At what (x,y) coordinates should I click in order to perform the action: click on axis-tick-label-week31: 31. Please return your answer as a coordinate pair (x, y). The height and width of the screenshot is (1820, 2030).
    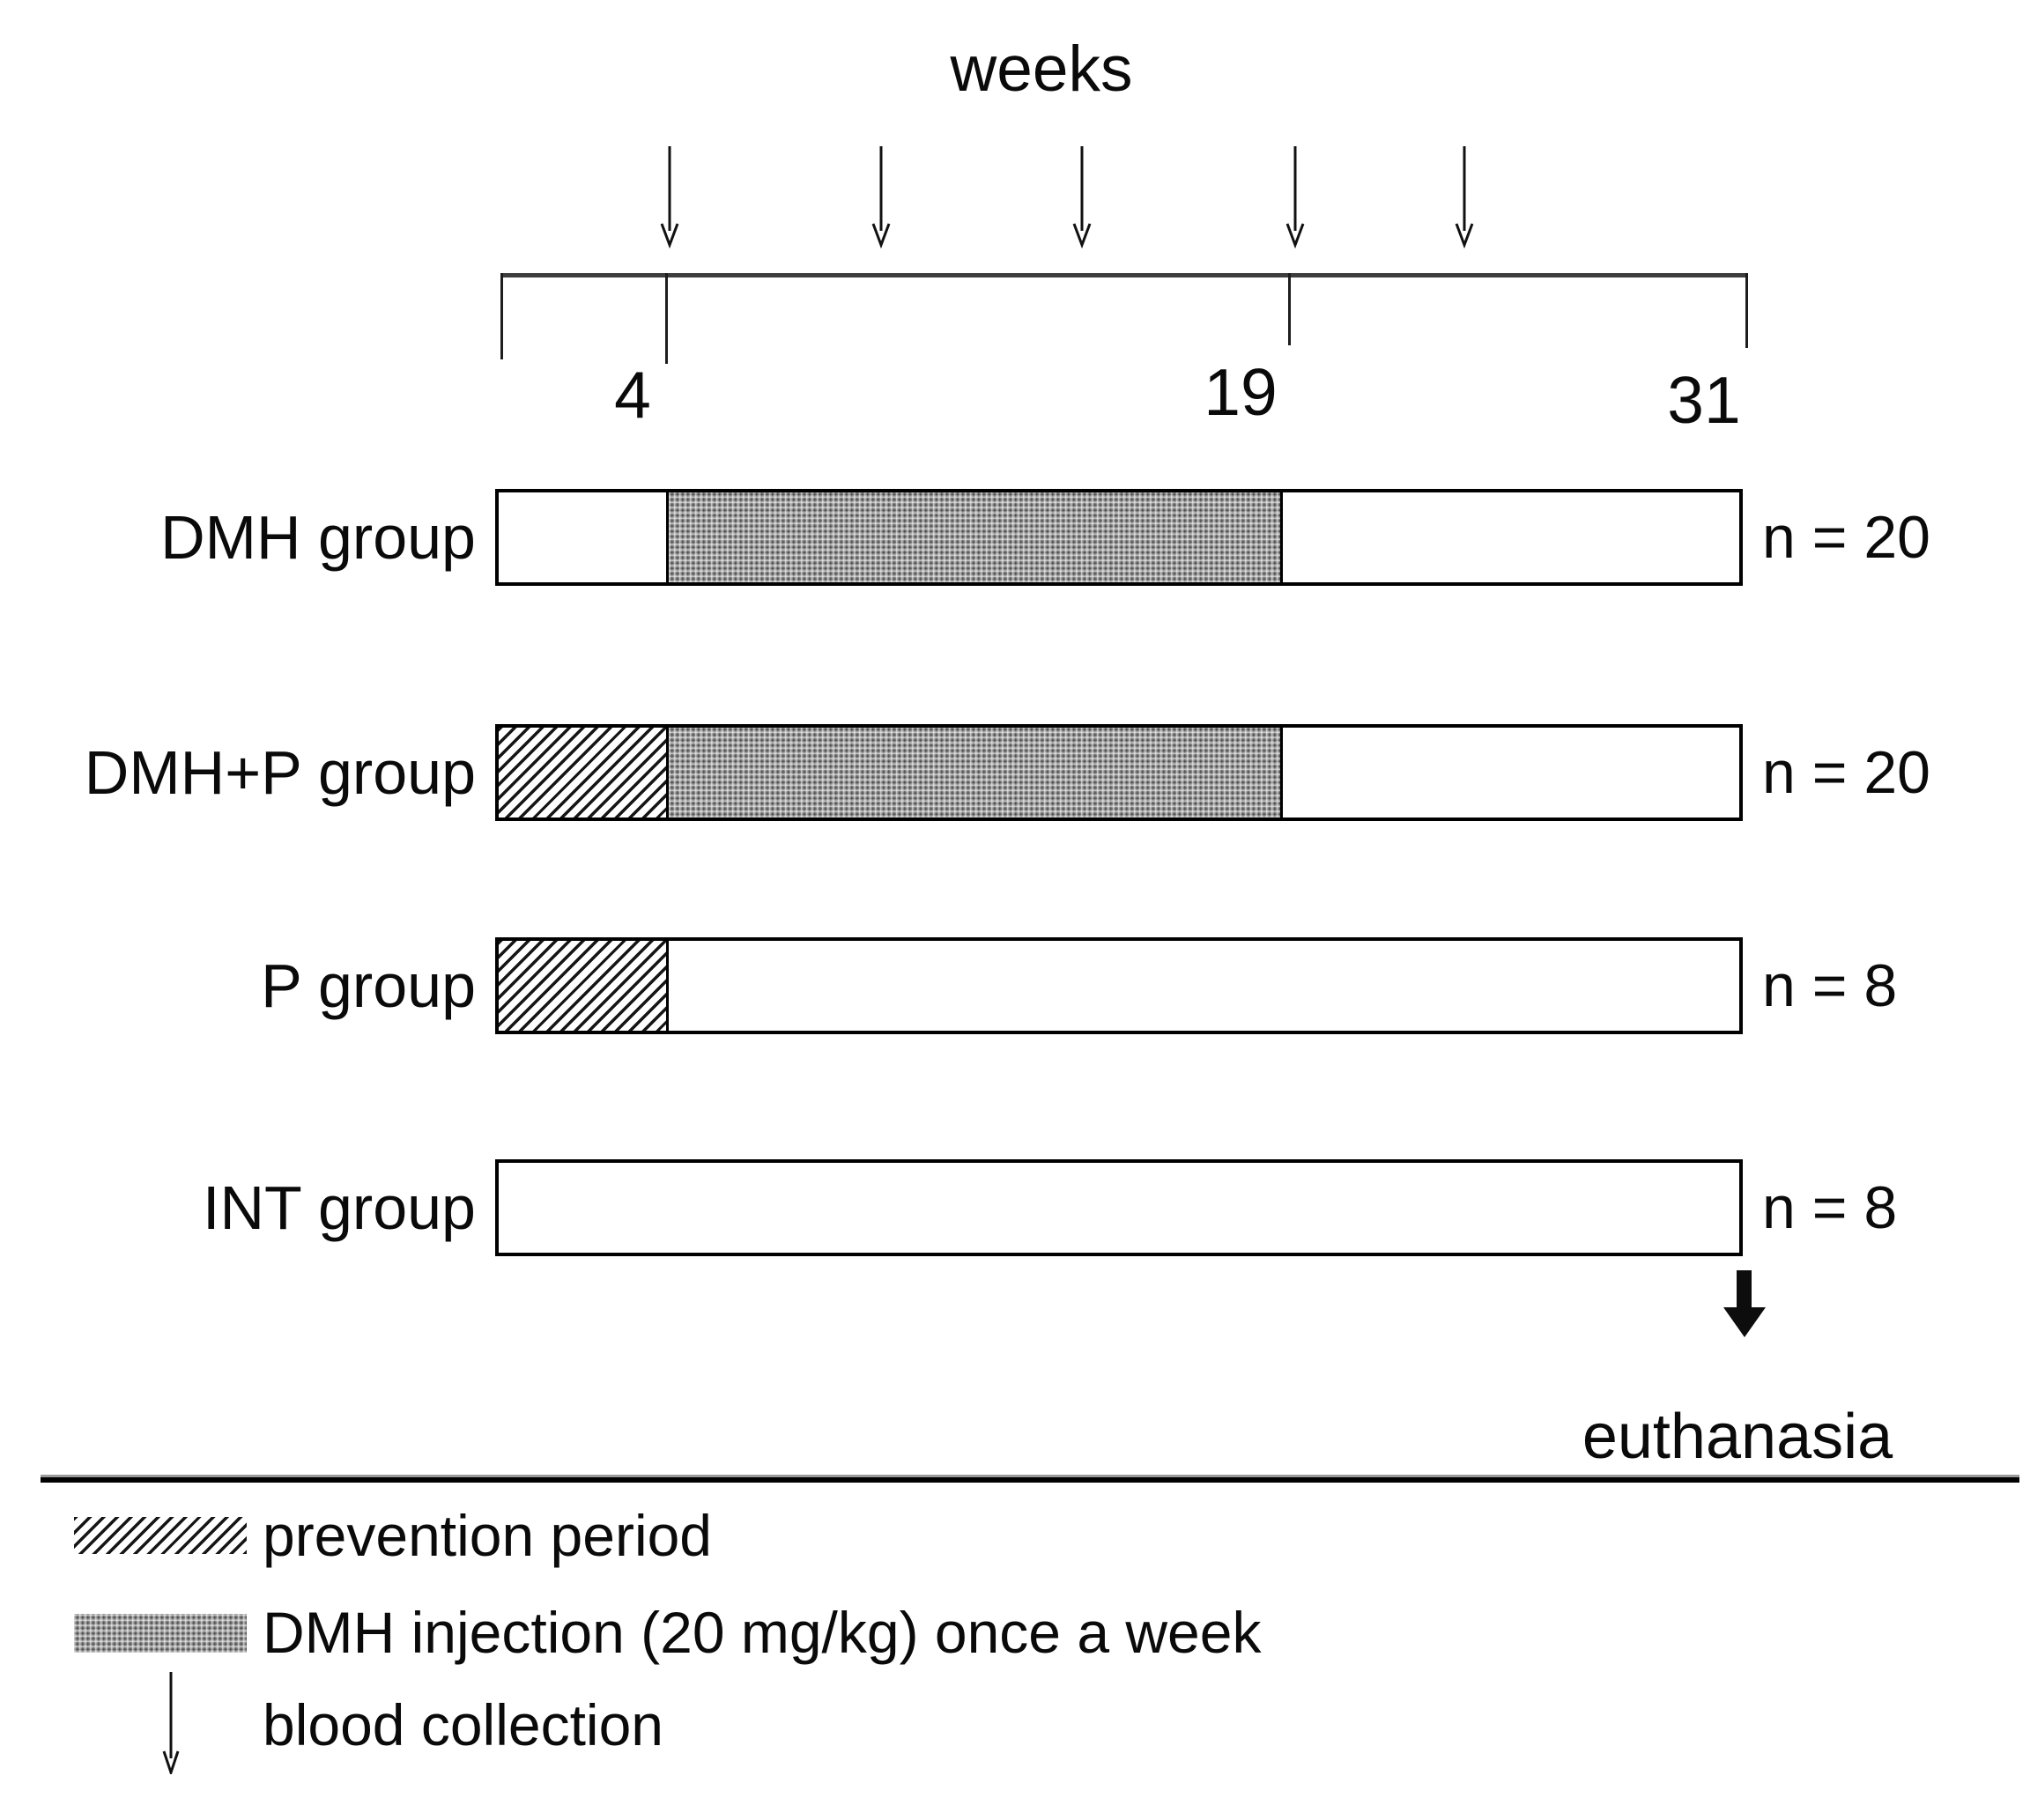
    Looking at the image, I should click on (1704, 400).